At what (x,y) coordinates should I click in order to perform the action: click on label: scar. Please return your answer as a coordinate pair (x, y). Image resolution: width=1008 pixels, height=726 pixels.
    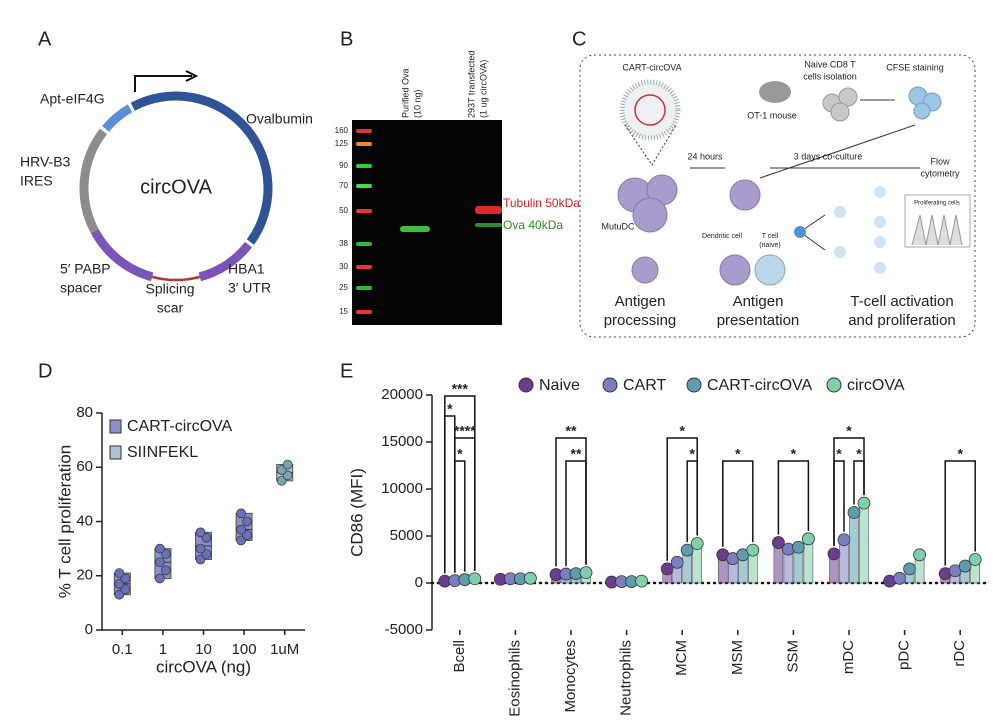
    Looking at the image, I should click on (170, 308).